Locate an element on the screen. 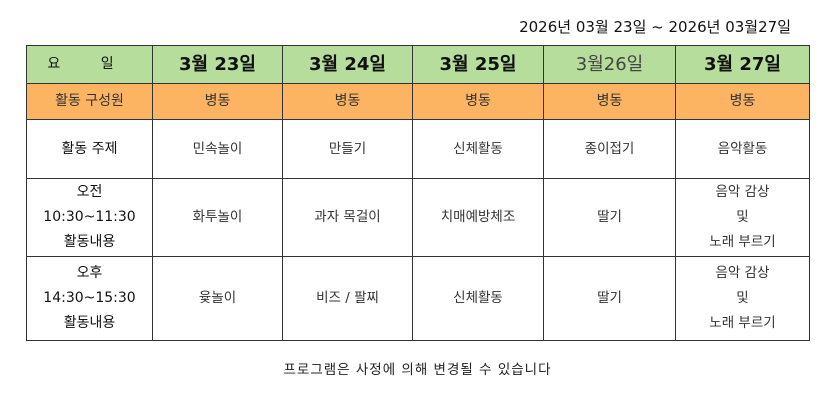 This screenshot has height=400, width=835. afternoon-label: 오후 14:30~15:30 활동내용 is located at coordinates (89, 298).